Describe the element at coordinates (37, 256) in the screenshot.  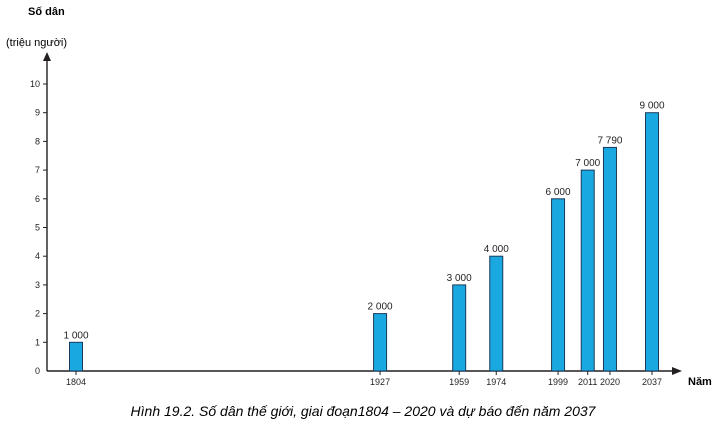
I see `y-tick-label: 4` at that location.